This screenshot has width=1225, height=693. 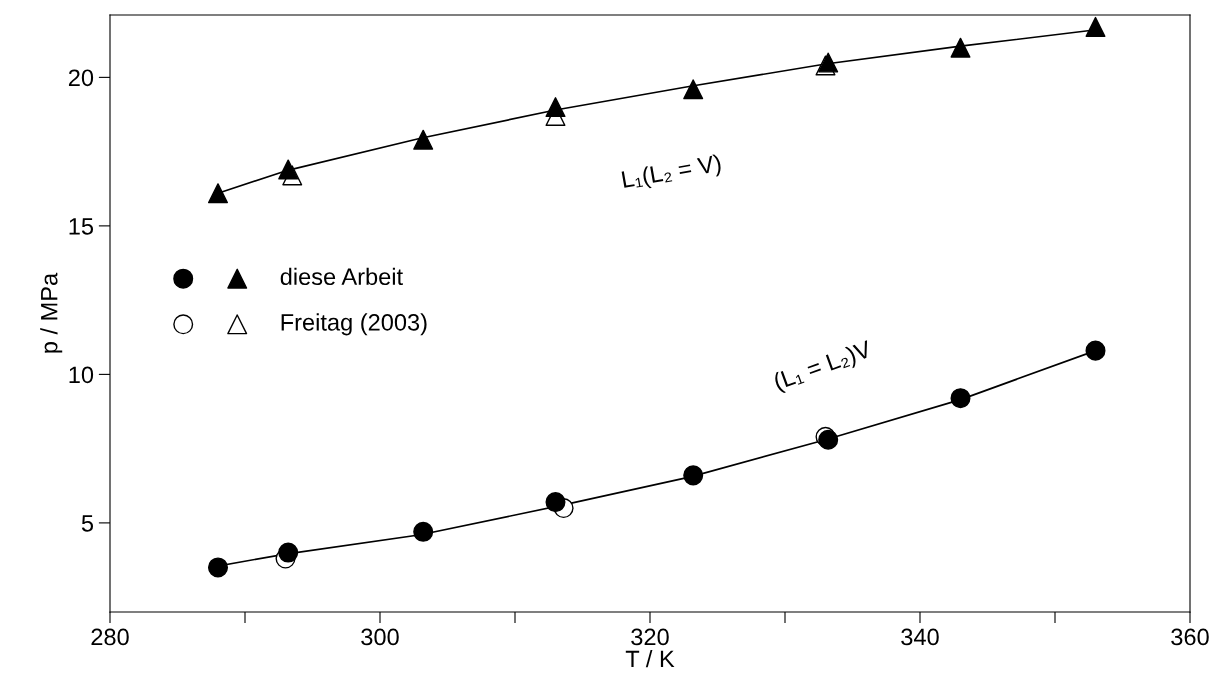 I want to click on y-tick-label: 20, so click(x=81, y=78).